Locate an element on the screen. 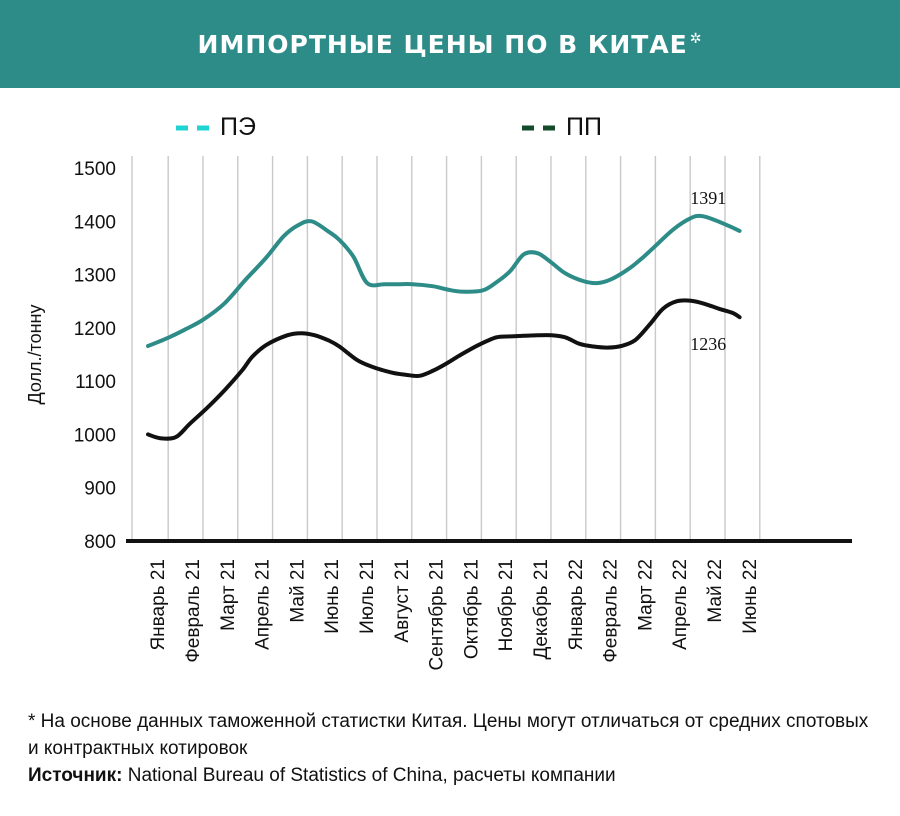 The height and width of the screenshot is (816, 900). x-tick-label: Май 21 is located at coordinates (297, 591).